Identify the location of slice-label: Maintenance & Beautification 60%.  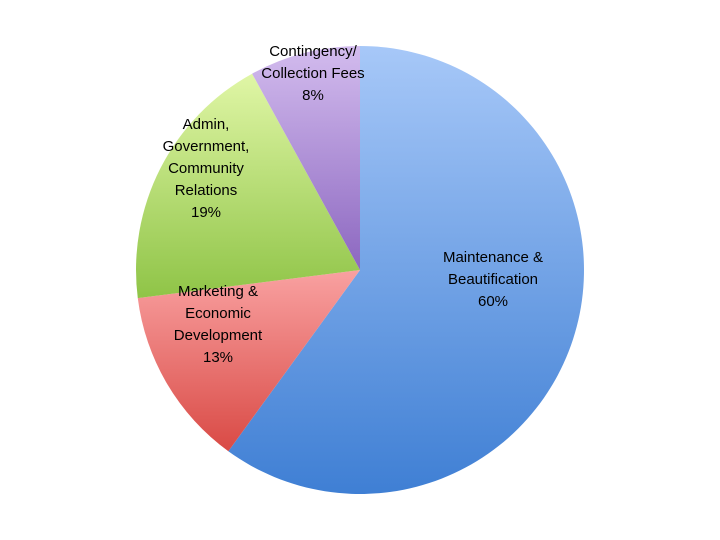
(493, 279).